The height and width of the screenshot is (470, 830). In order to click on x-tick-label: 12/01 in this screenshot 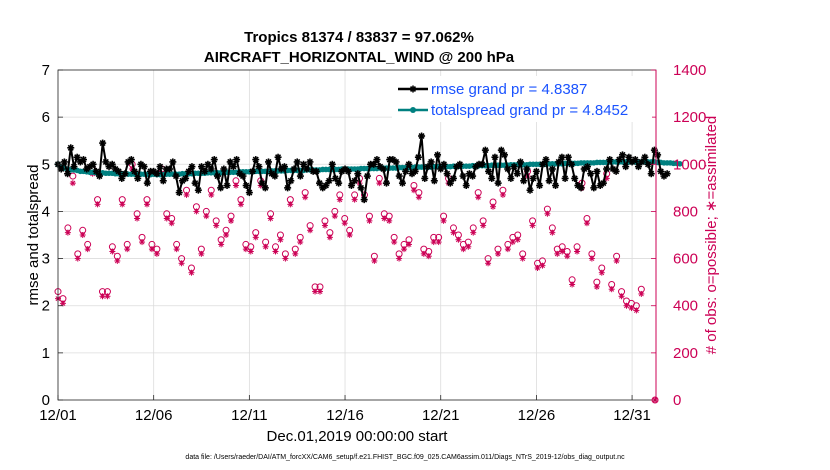, I will do `click(58, 415)`.